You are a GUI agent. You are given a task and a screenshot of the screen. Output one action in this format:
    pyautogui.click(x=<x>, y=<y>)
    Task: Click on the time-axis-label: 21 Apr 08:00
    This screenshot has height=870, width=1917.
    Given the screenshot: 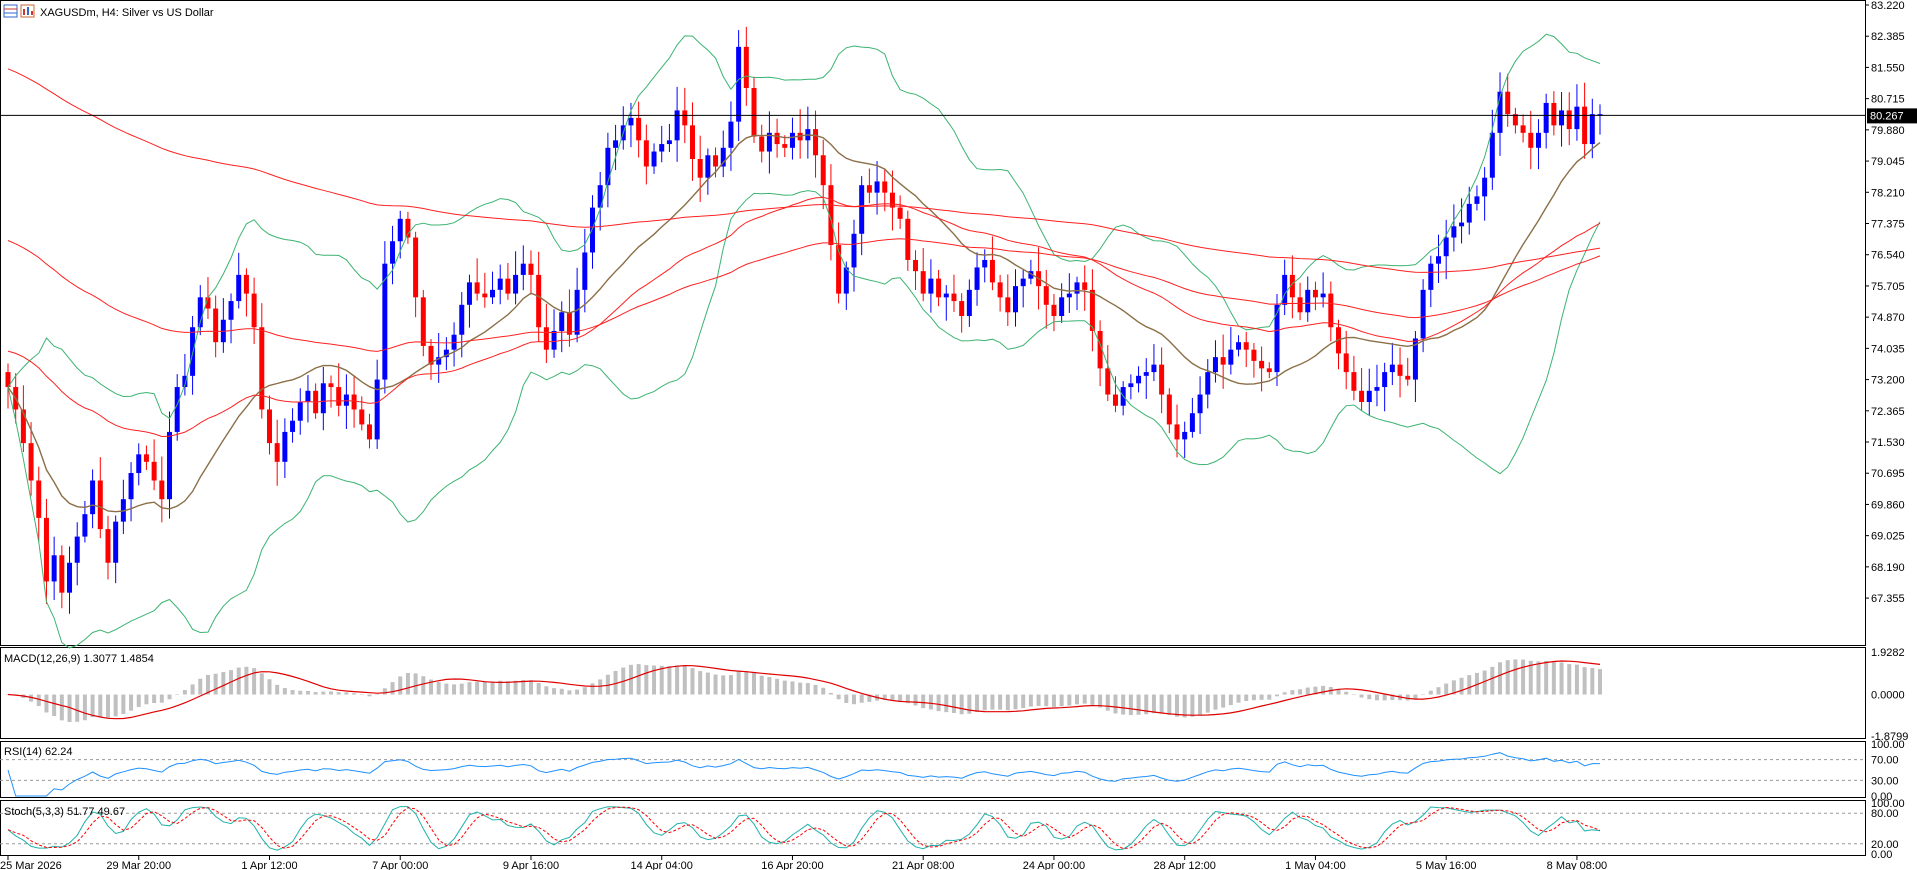 What is the action you would take?
    pyautogui.click(x=923, y=865)
    